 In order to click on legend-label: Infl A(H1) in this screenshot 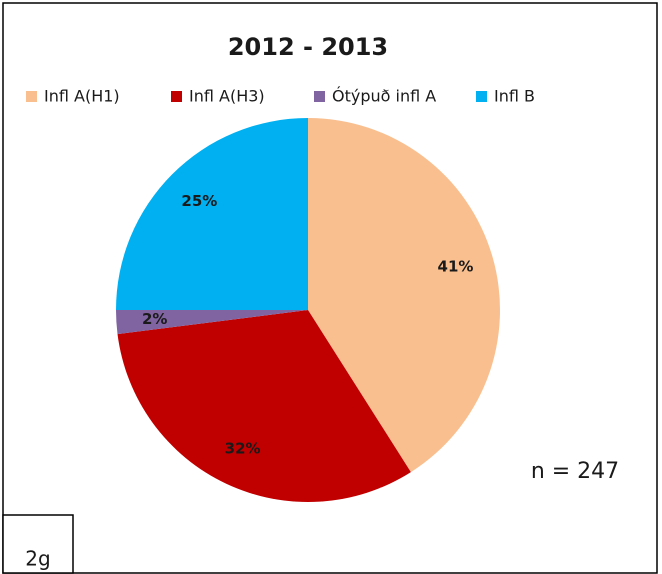, I will do `click(82, 96)`.